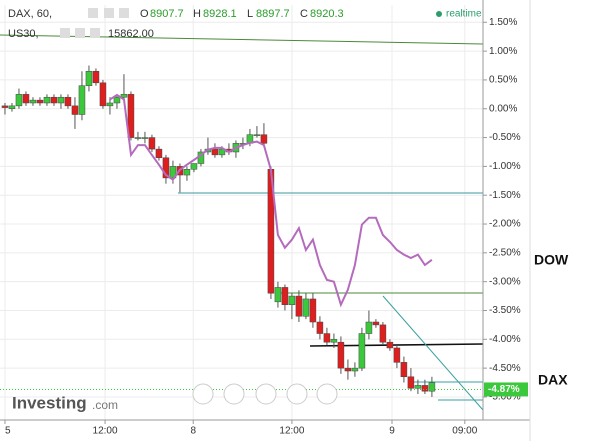 Image resolution: width=597 pixels, height=441 pixels. Describe the element at coordinates (439, 14) in the screenshot. I see `status-dot` at that location.